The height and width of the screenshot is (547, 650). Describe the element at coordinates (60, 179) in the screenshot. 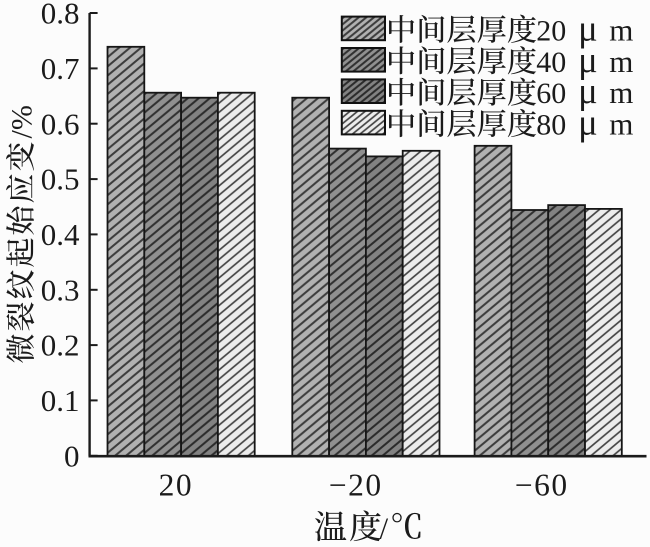

I see `svg-text: 0.5` at that location.